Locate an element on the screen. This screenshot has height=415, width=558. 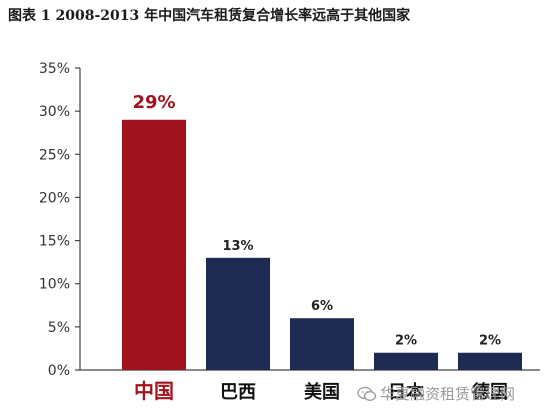
y-tick-label: 5% is located at coordinates (59, 328).